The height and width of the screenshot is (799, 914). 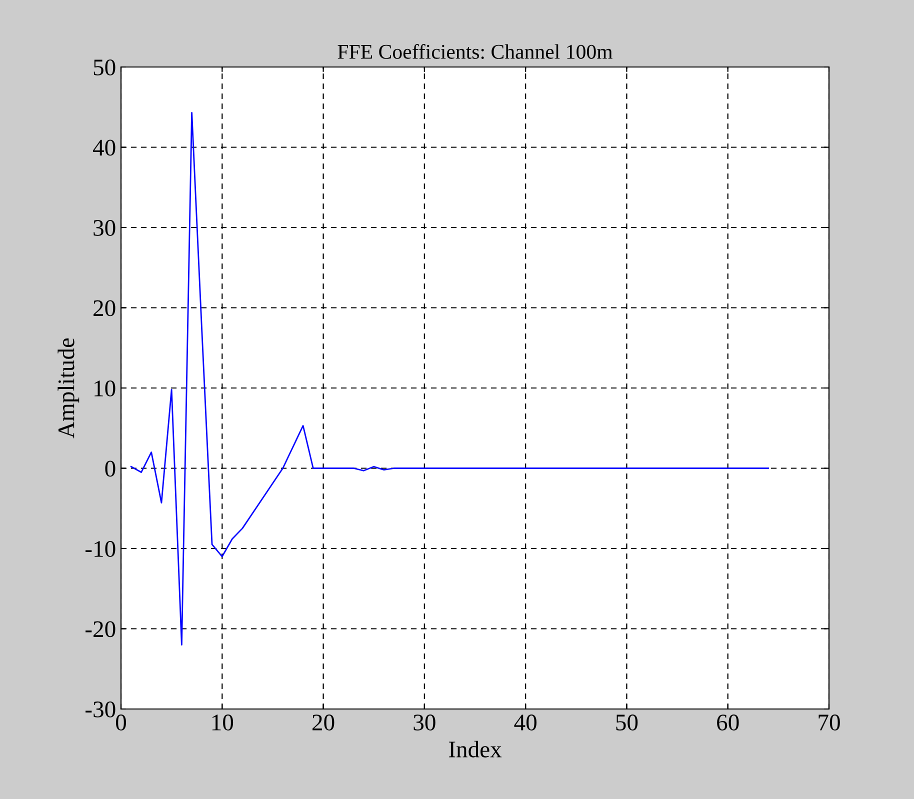 What do you see at coordinates (475, 51) in the screenshot?
I see `chart-title: FFE Coefficients: Channel 100m` at bounding box center [475, 51].